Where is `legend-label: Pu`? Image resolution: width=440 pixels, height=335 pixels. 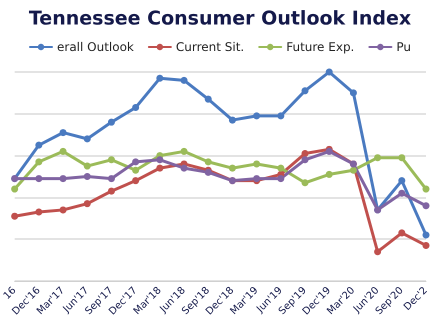 legend-label: Pu is located at coordinates (404, 47).